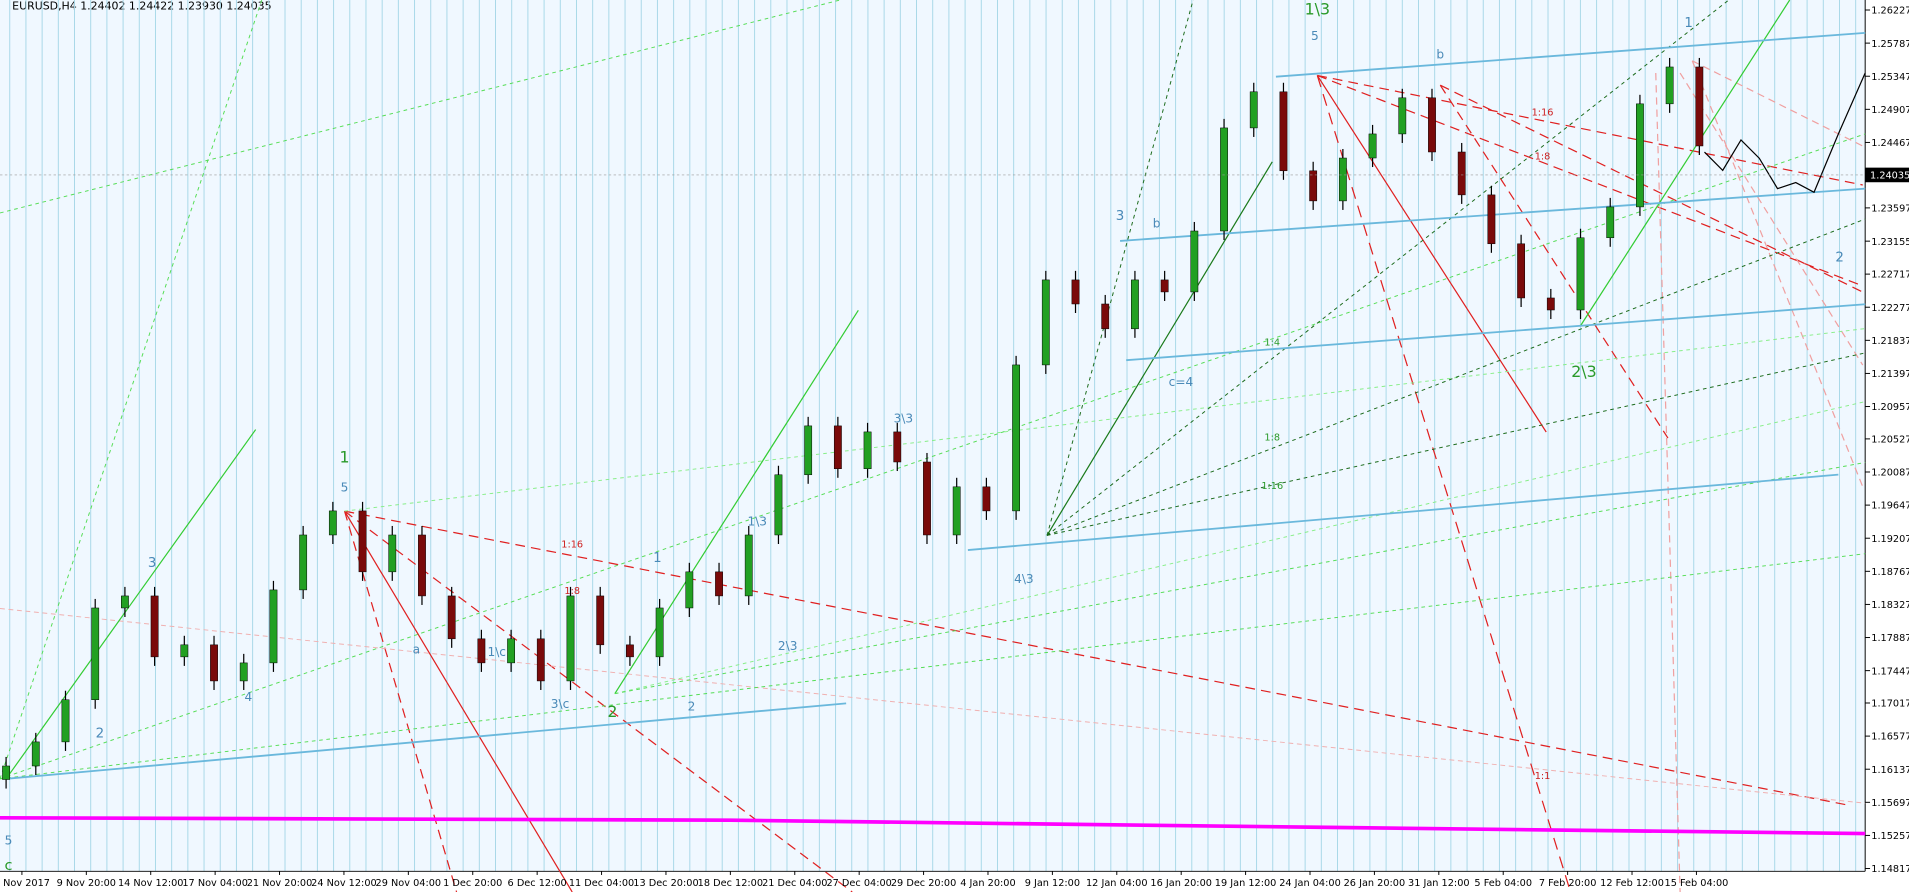 The height and width of the screenshot is (892, 1909). I want to click on y-tick-label: 1.14817, so click(1890, 869).